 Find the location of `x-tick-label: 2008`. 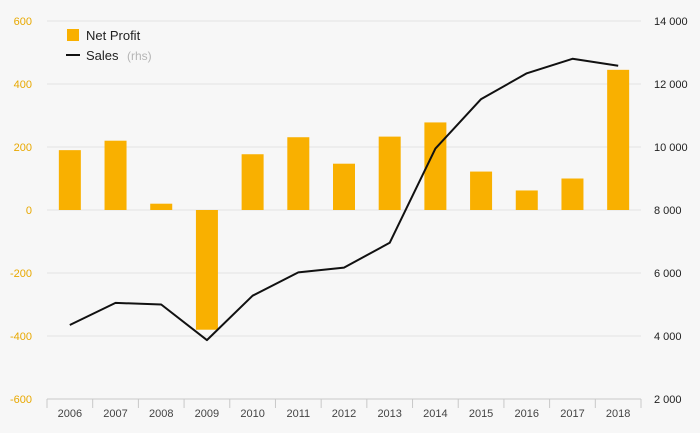

x-tick-label: 2008 is located at coordinates (161, 414).